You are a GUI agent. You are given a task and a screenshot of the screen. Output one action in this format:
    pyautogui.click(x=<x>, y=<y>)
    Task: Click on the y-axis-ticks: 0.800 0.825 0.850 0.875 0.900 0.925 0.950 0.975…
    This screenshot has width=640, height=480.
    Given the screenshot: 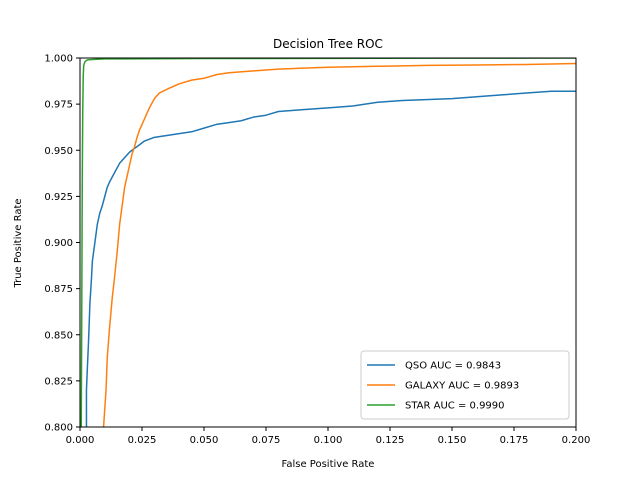 What is the action you would take?
    pyautogui.click(x=62, y=244)
    